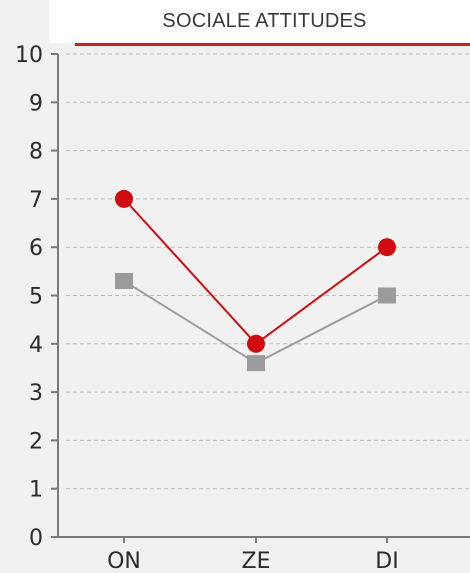 This screenshot has height=573, width=470. I want to click on x-tick-label: DI, so click(386, 561).